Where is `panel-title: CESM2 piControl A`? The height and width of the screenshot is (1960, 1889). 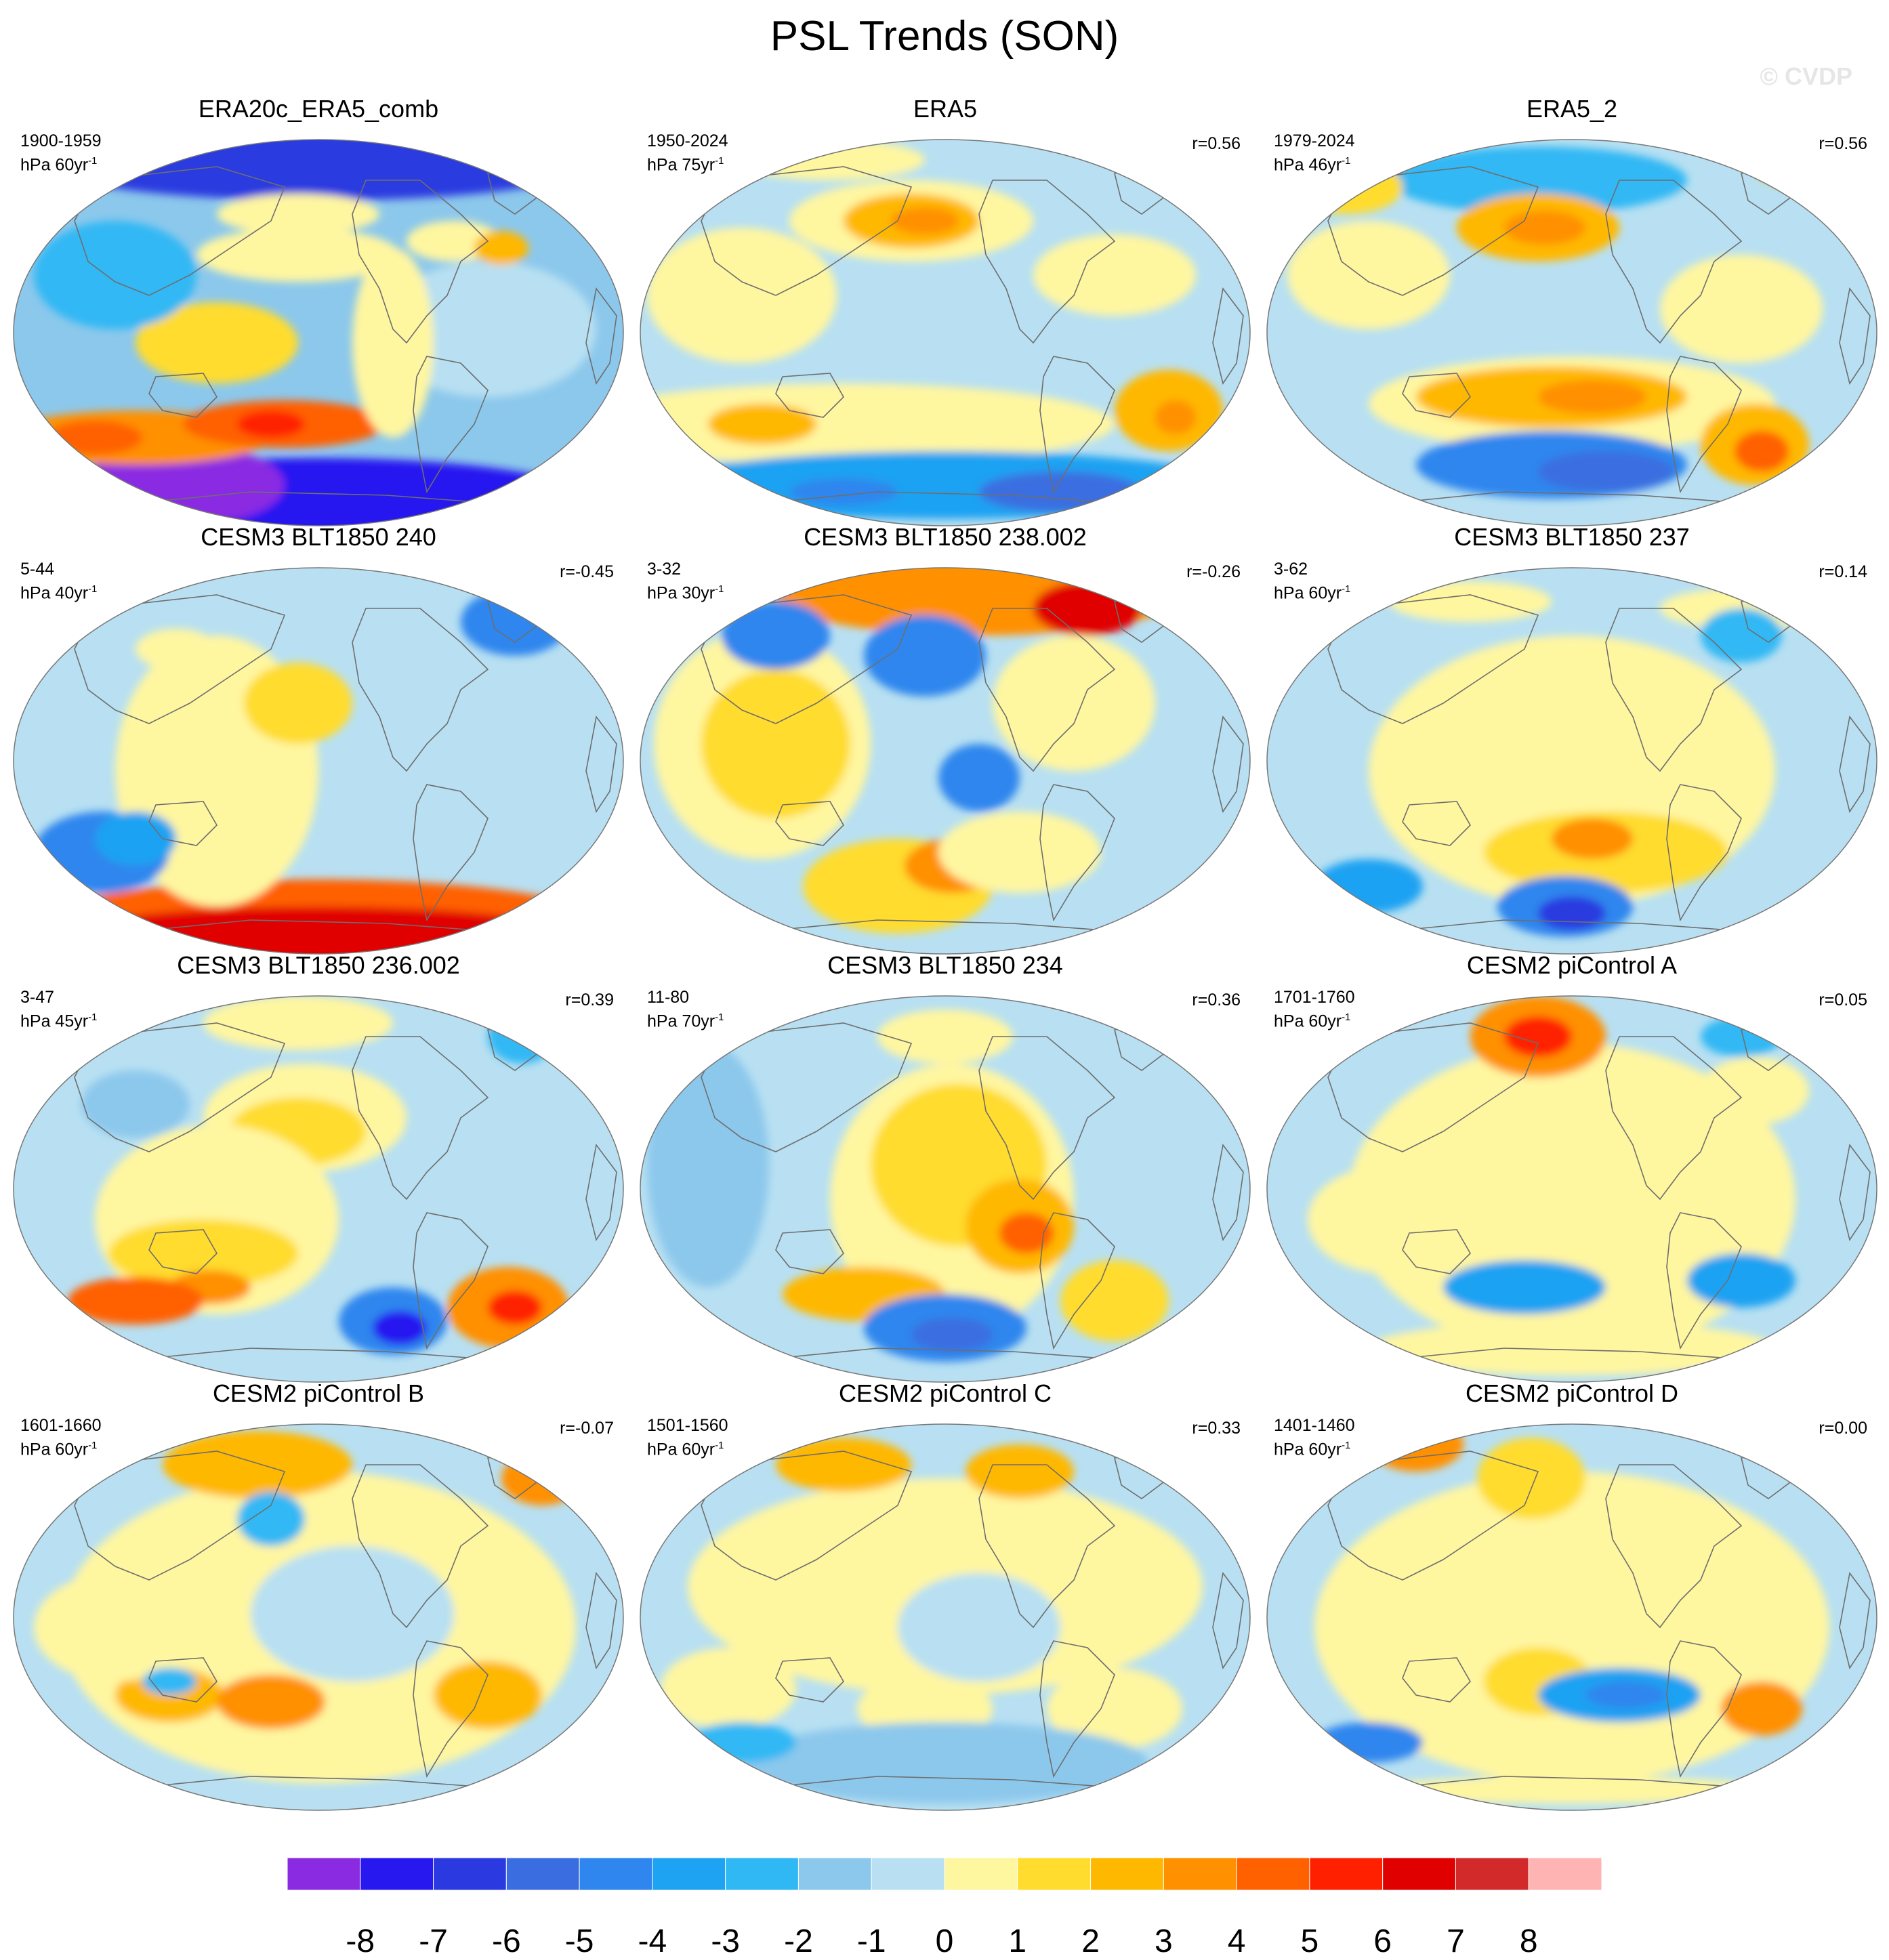 panel-title: CESM2 piControl A is located at coordinates (1572, 965).